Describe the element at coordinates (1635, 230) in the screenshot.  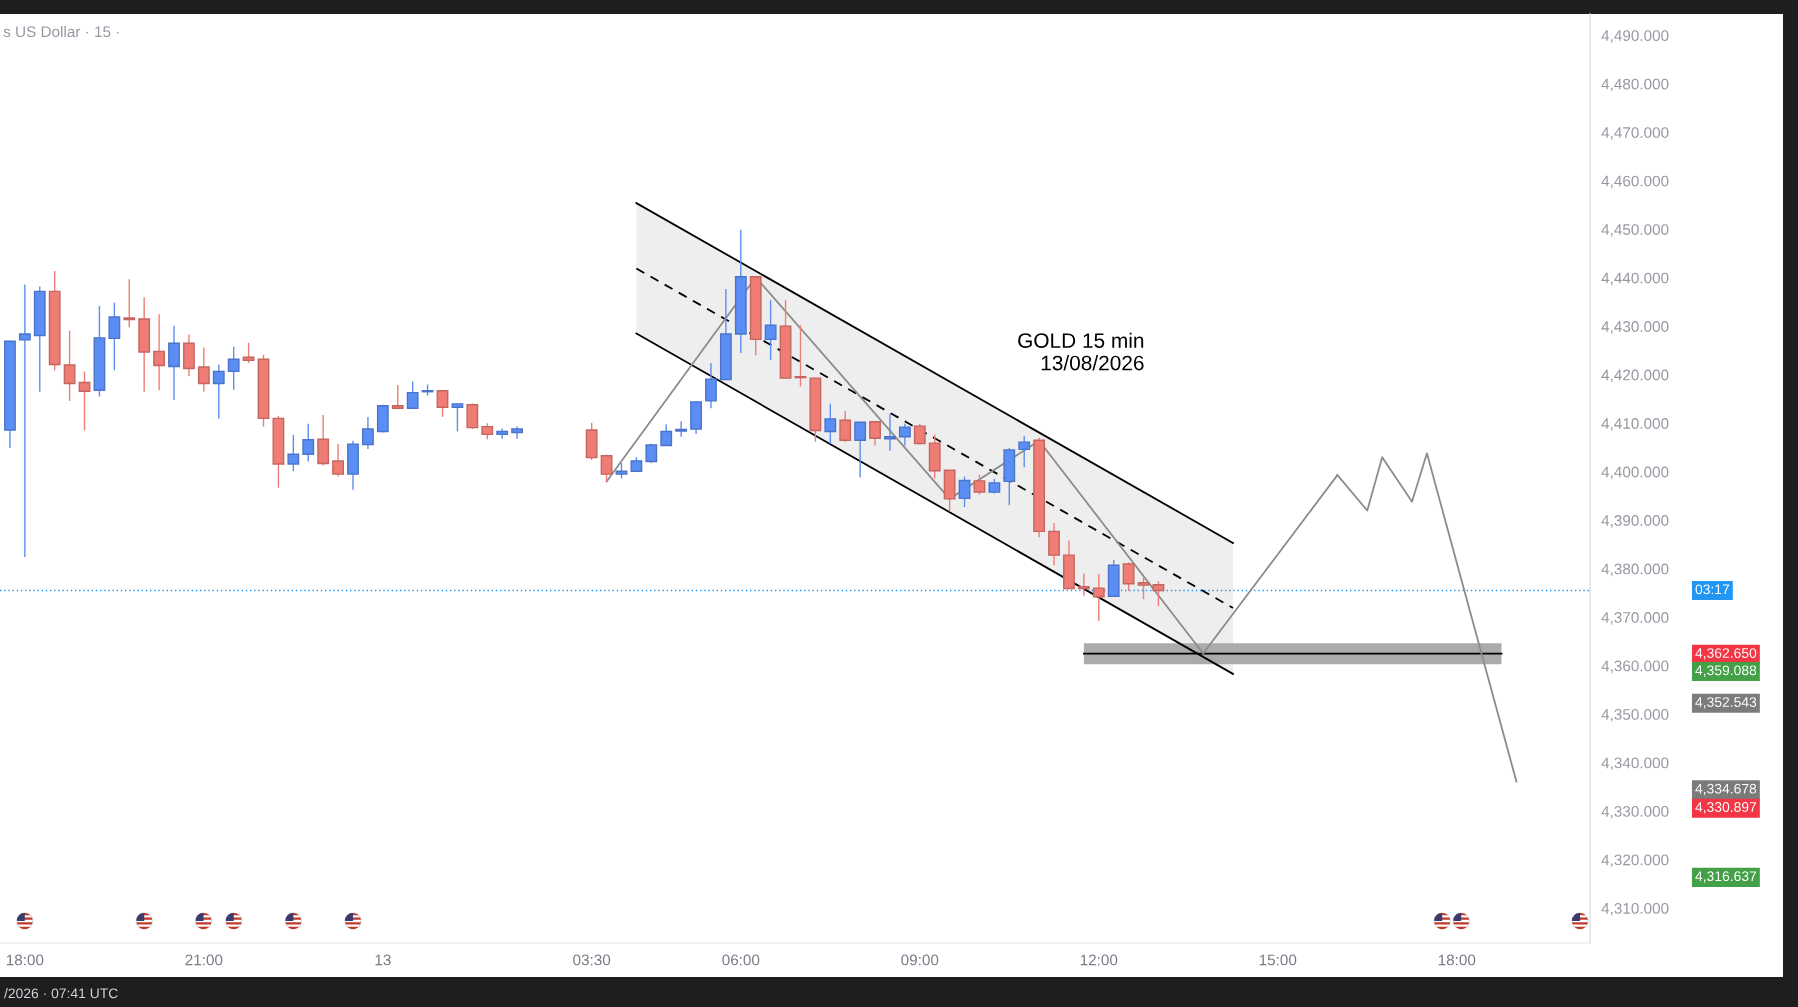
I see `y-tick-label: 4,450.000` at that location.